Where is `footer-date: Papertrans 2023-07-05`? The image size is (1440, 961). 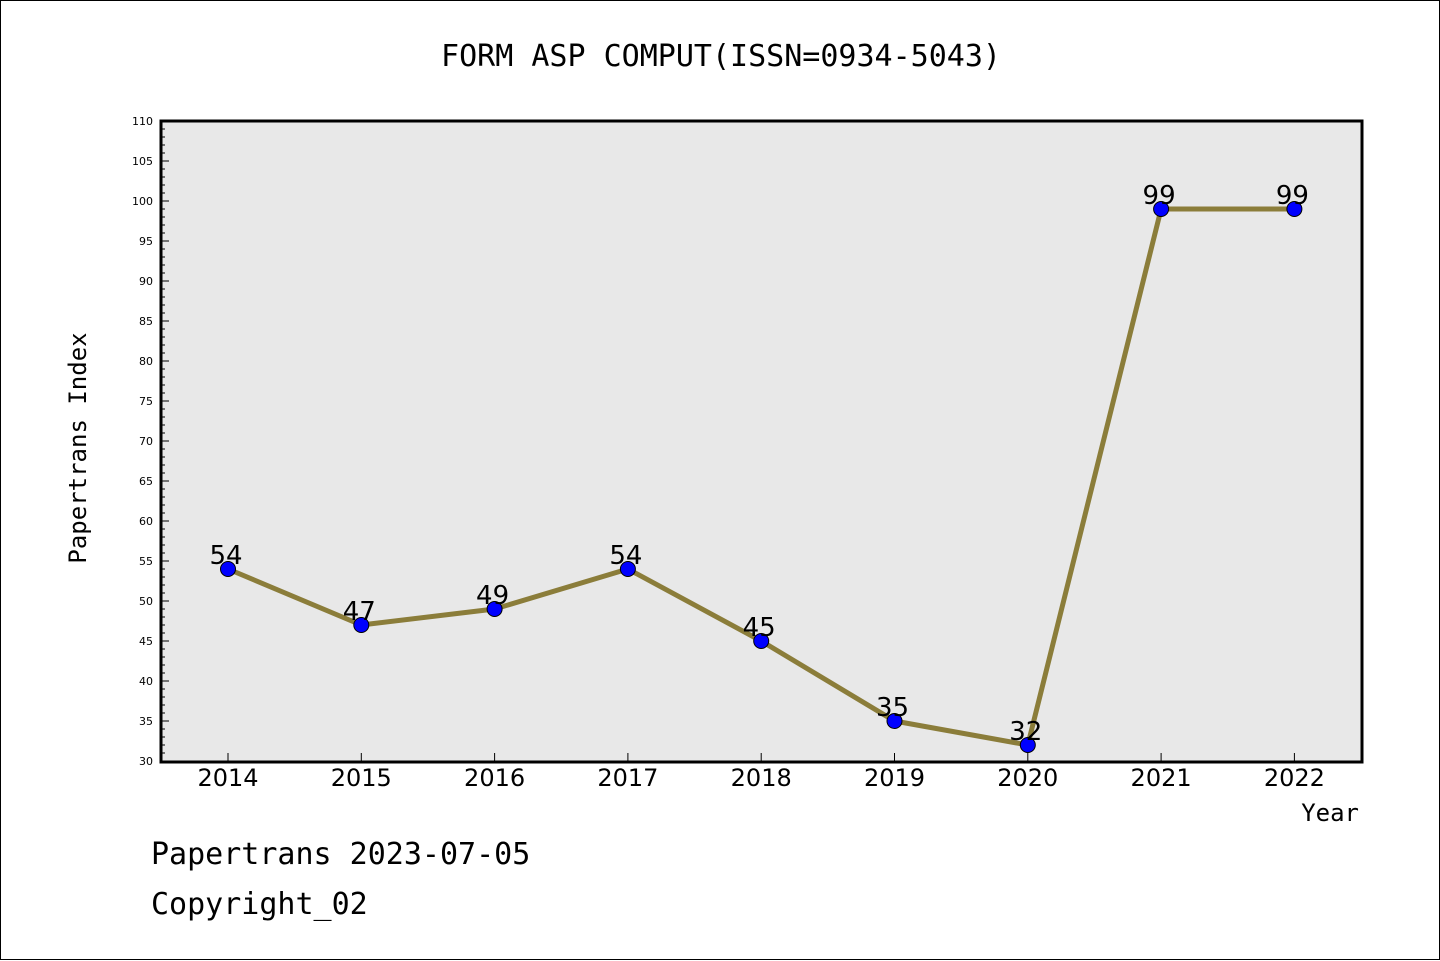 footer-date: Papertrans 2023-07-05 is located at coordinates (341, 854).